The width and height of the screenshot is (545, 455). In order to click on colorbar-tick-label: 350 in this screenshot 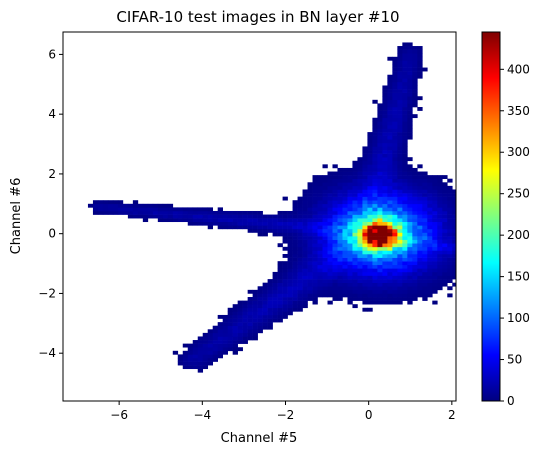, I will do `click(518, 111)`.